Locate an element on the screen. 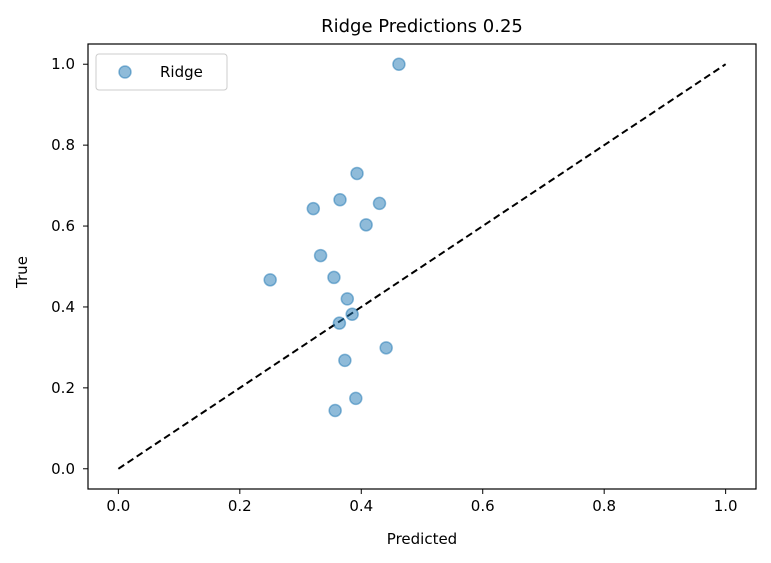 Image resolution: width=771 pixels, height=563 pixels. legend: Ridge is located at coordinates (161, 72).